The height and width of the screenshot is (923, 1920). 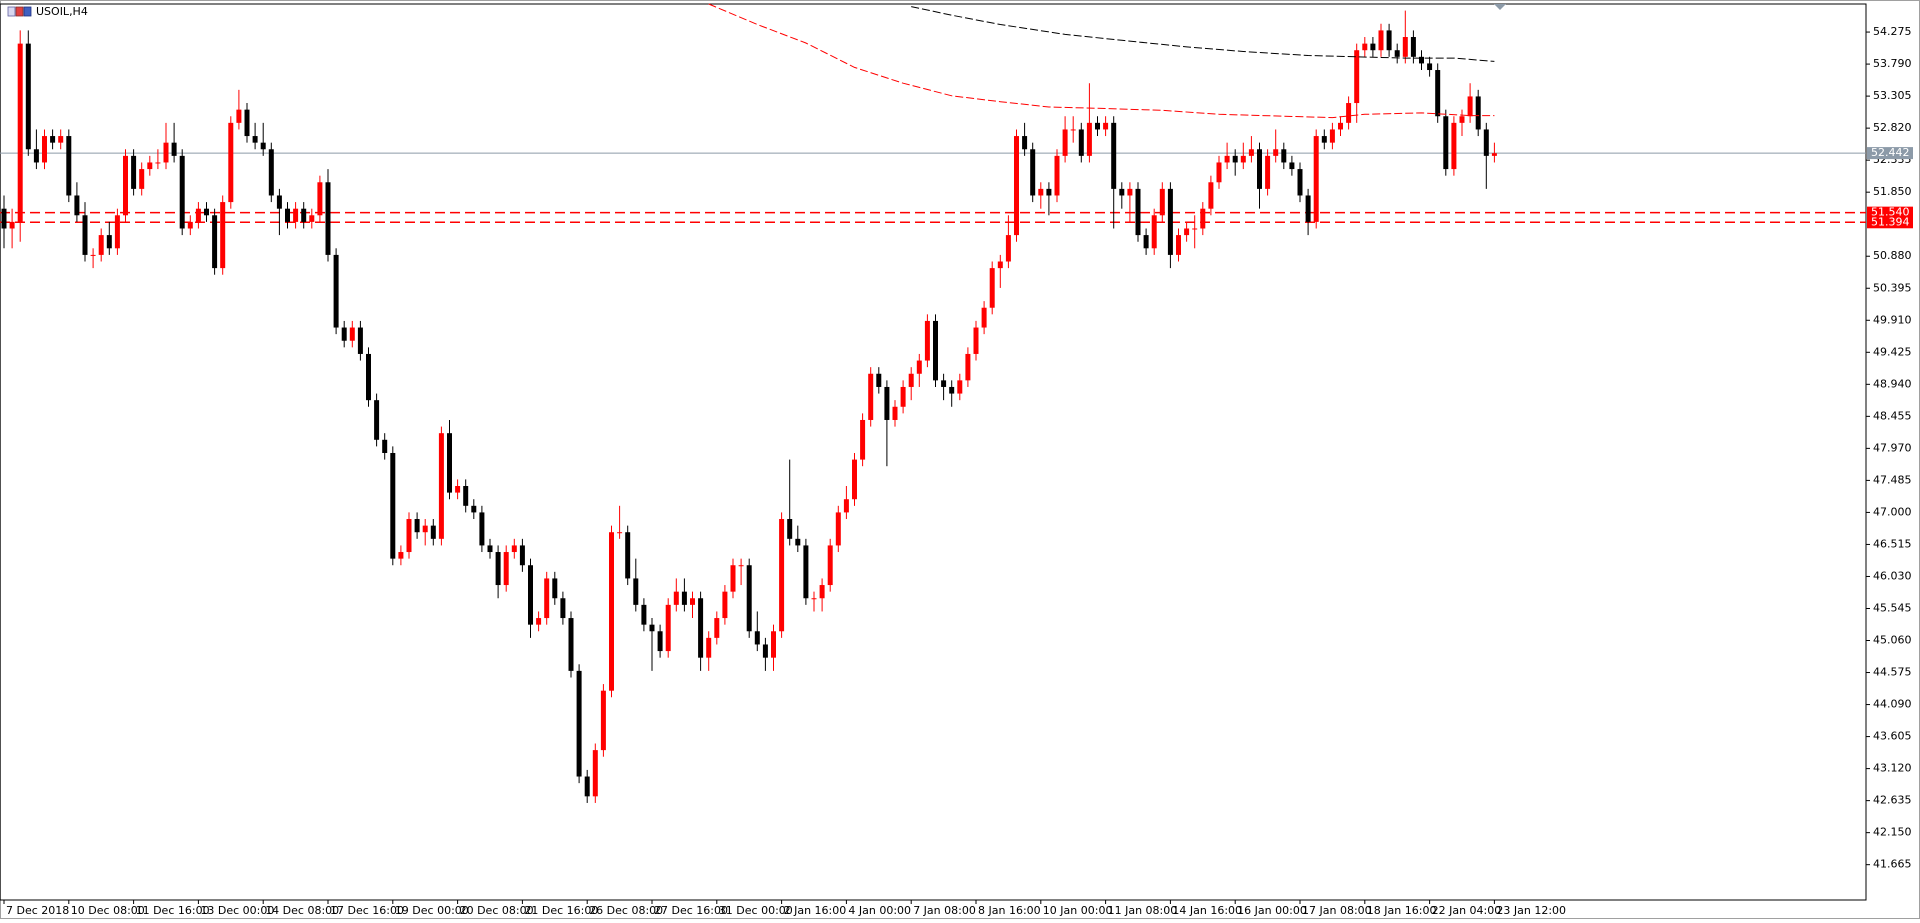 What do you see at coordinates (37, 910) in the screenshot?
I see `x-tick-label: 7 Dec 2018` at bounding box center [37, 910].